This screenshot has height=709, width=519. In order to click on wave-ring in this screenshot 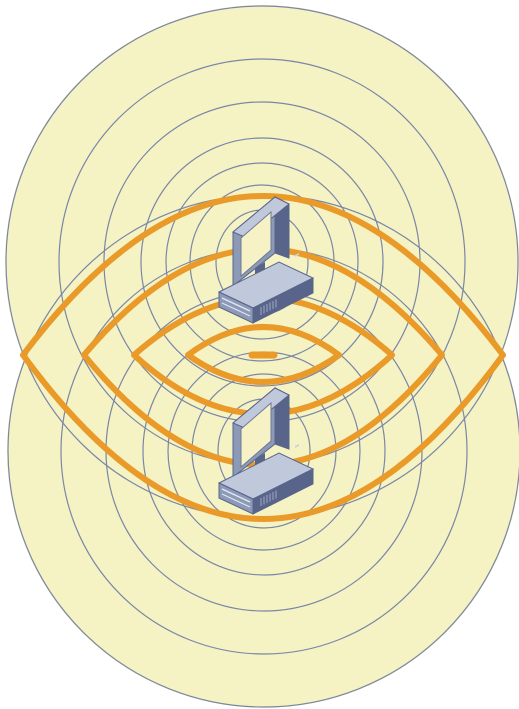, I will do `click(262, 262)`.